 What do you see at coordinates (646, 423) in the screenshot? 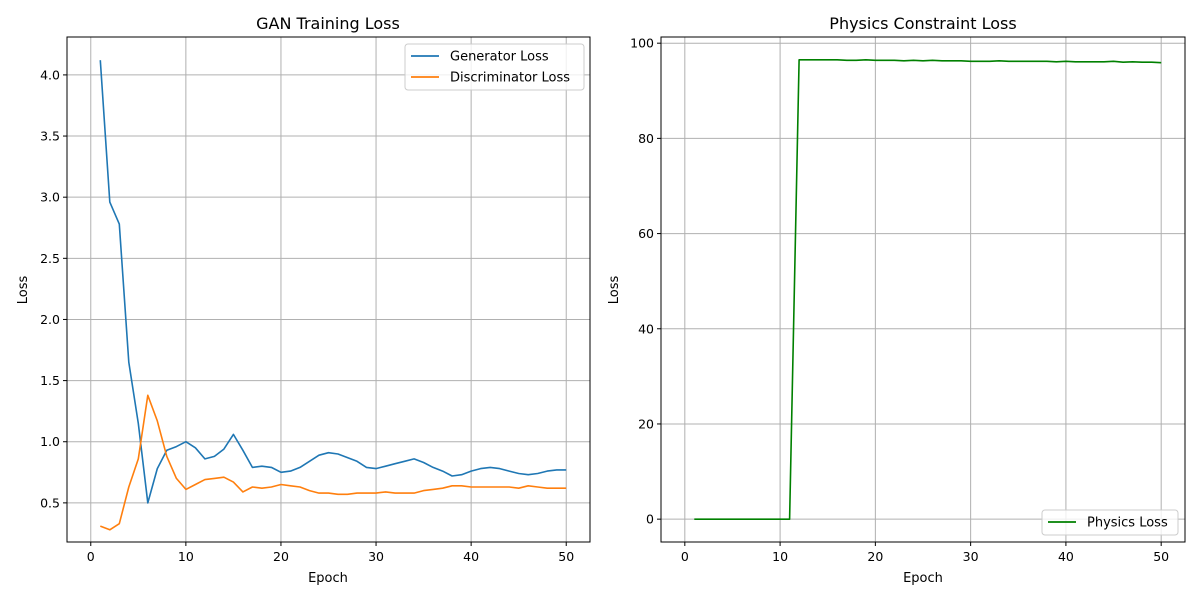
I see `y-tick-label: 20` at bounding box center [646, 423].